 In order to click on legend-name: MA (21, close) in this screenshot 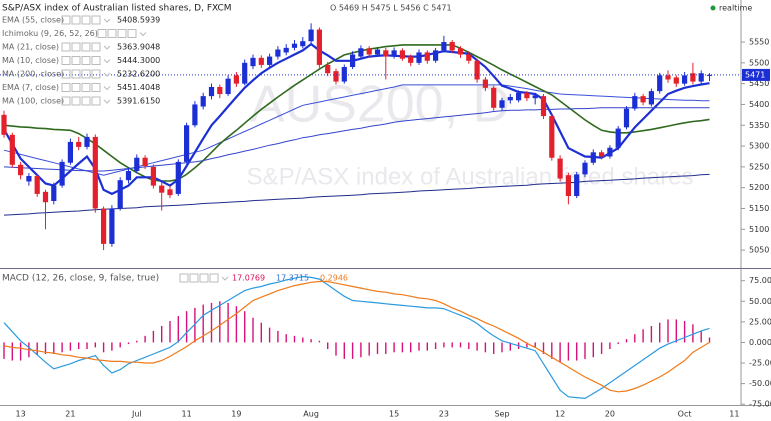, I will do `click(30, 47)`.